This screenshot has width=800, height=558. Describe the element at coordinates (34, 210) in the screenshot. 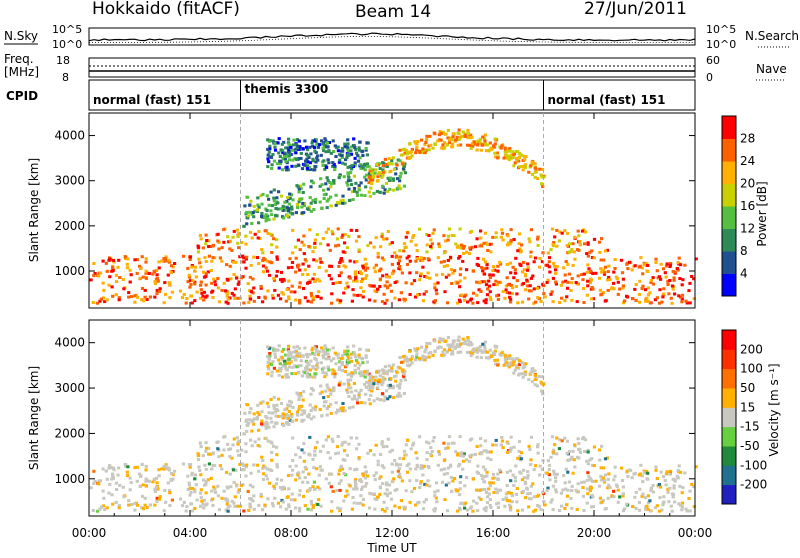

I see `power-ylabel: Slant Range [km]` at that location.